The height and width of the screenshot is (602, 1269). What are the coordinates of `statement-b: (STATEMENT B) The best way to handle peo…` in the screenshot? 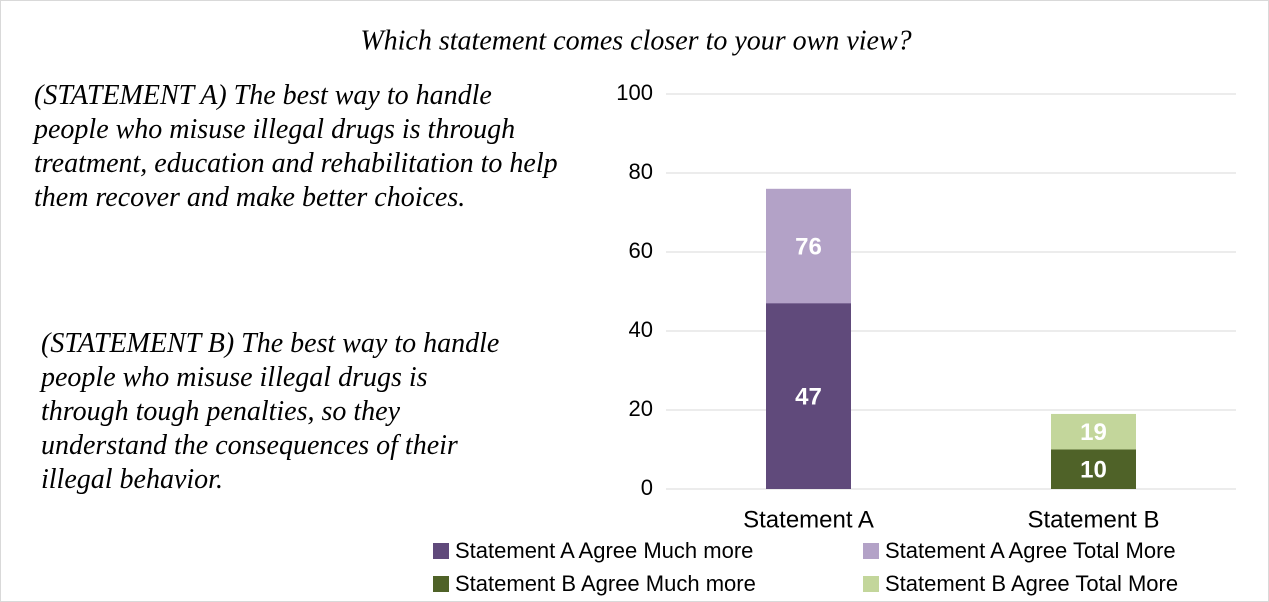 It's located at (270, 411).